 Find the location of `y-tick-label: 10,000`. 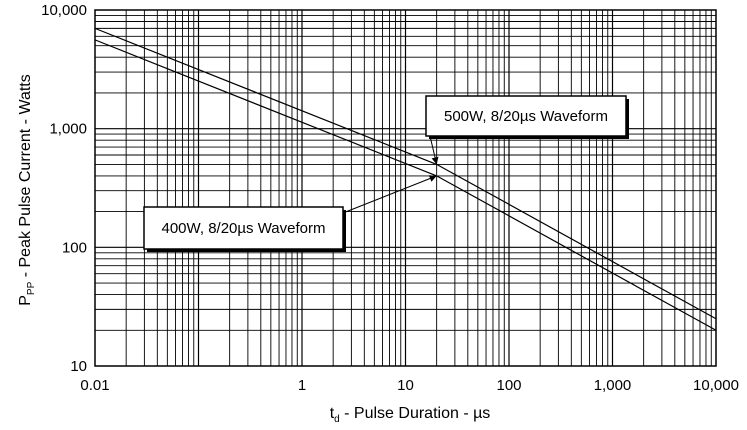

y-tick-label: 10,000 is located at coordinates (64, 10).